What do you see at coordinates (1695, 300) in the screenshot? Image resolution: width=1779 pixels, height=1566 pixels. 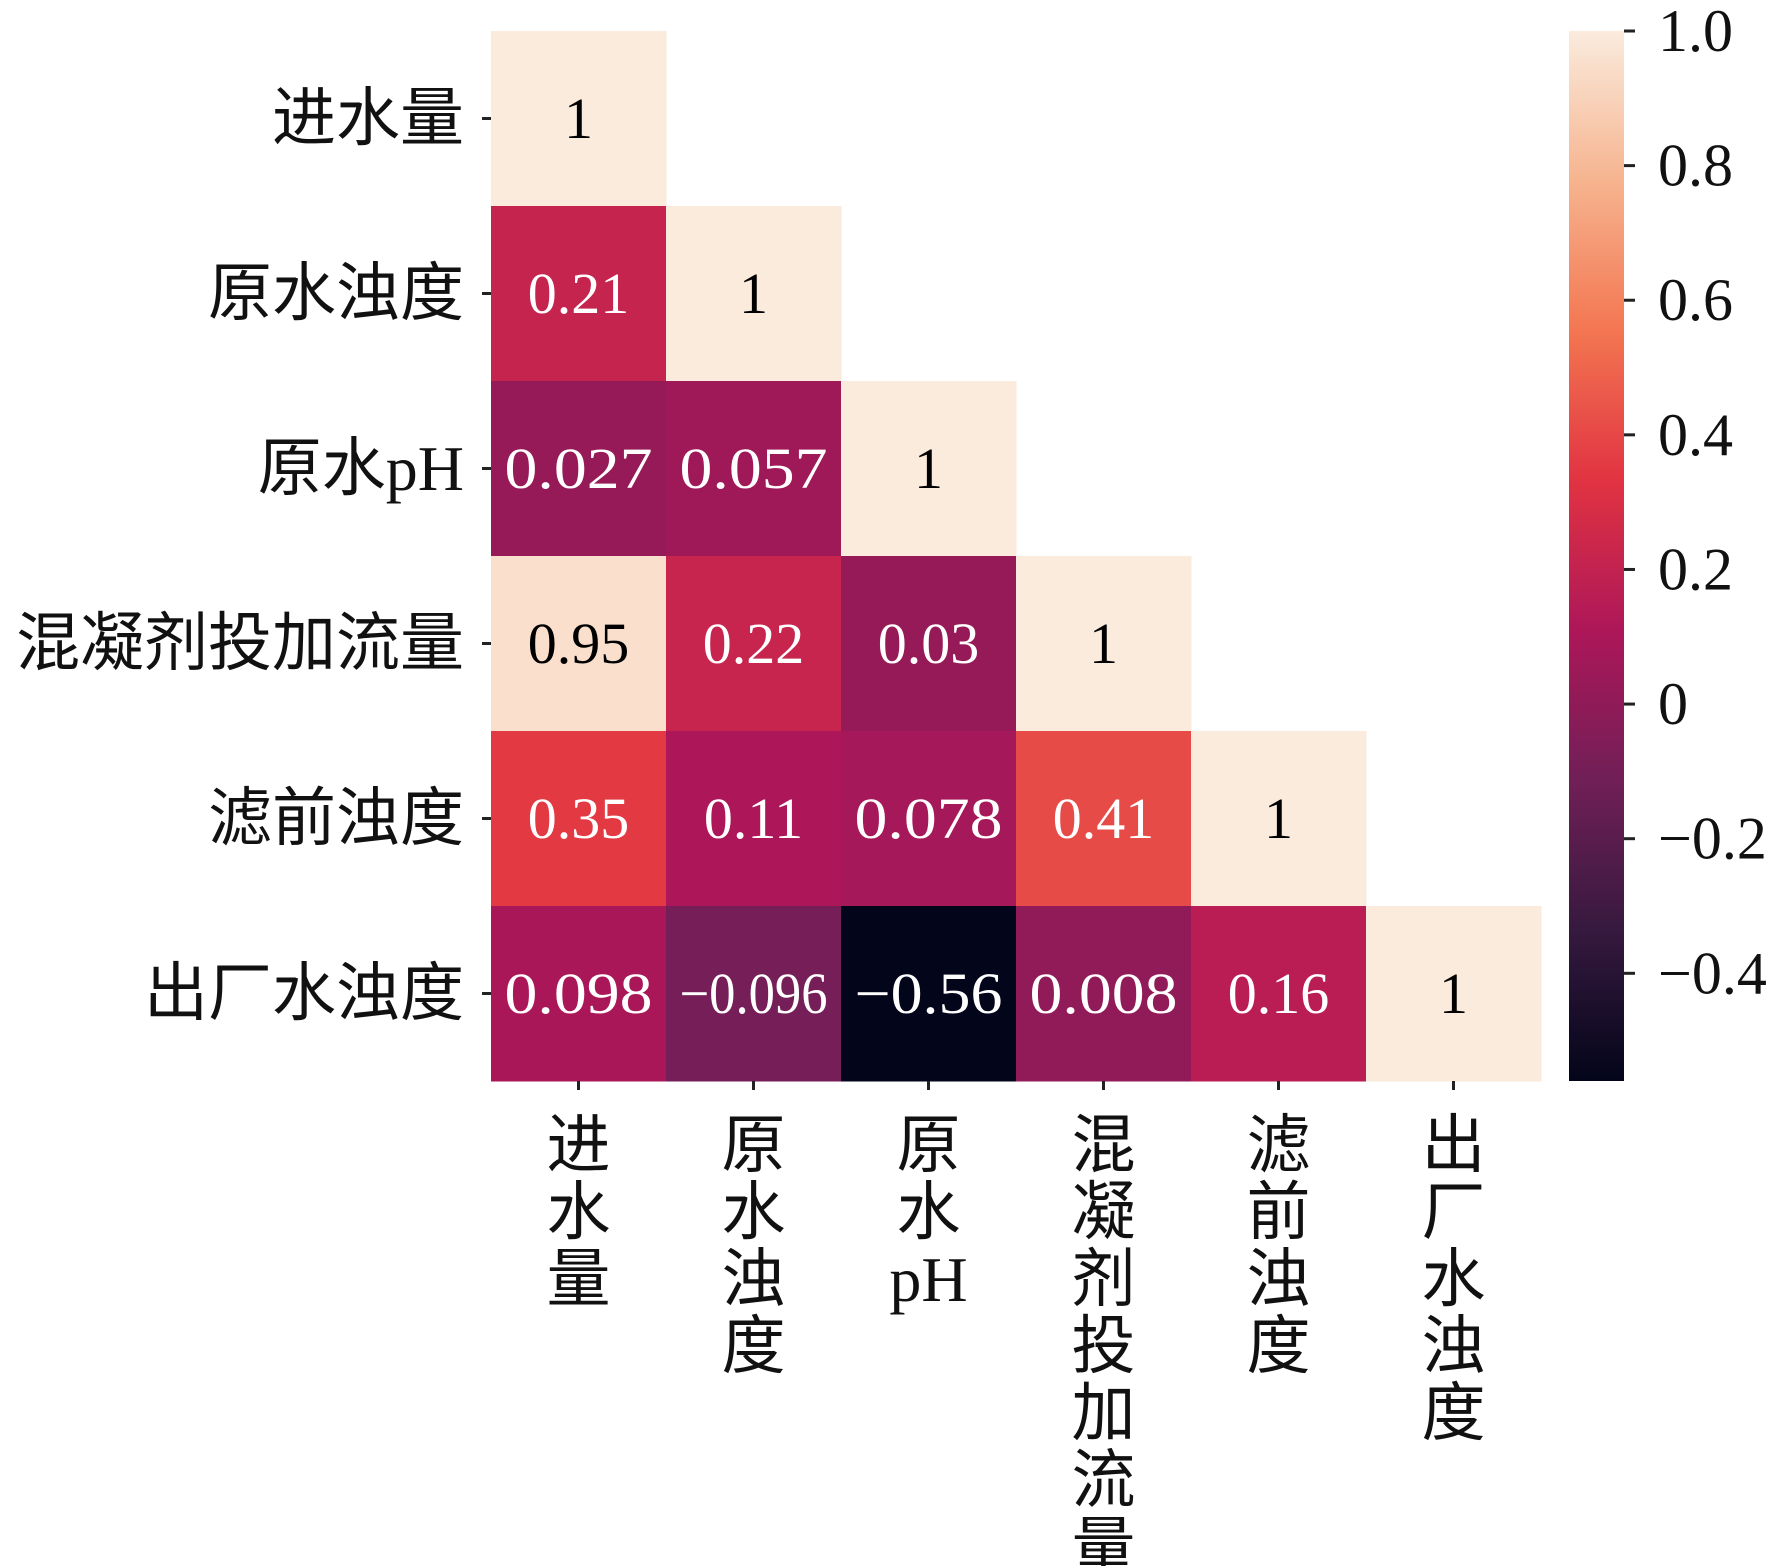 I see `colorbar-tick-label: 0.6` at bounding box center [1695, 300].